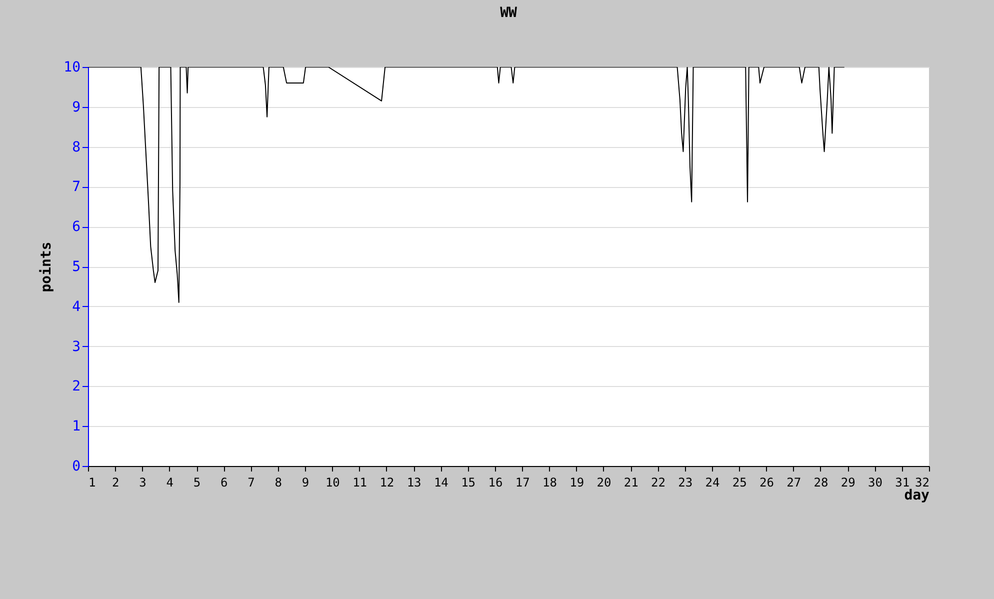 This screenshot has width=994, height=599. Describe the element at coordinates (76, 187) in the screenshot. I see `y-tick-label: 7` at that location.